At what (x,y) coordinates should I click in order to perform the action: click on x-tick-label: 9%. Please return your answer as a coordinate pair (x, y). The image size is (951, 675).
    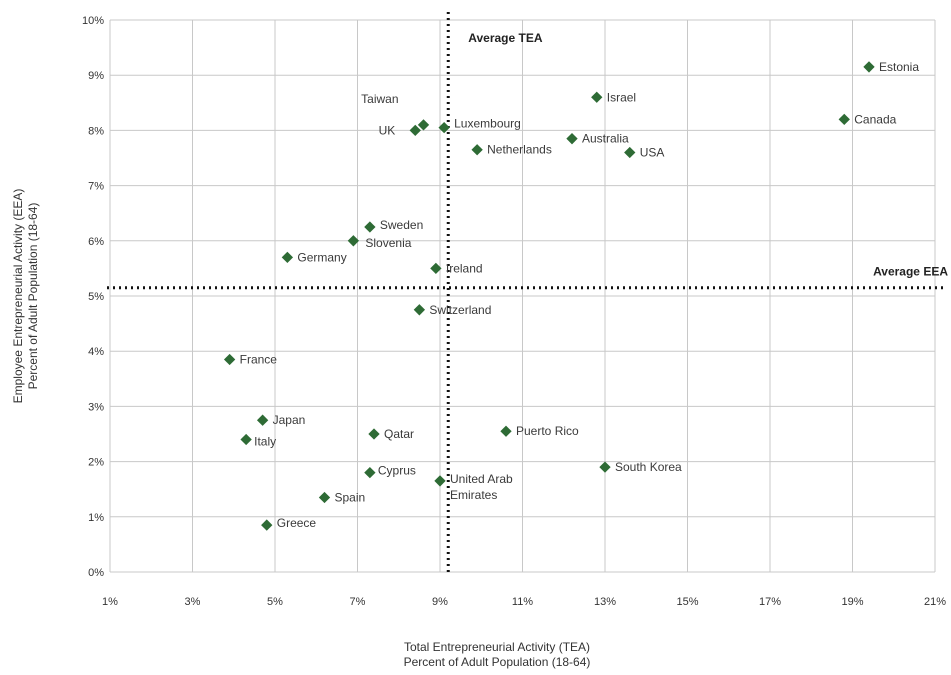
    Looking at the image, I should click on (440, 602).